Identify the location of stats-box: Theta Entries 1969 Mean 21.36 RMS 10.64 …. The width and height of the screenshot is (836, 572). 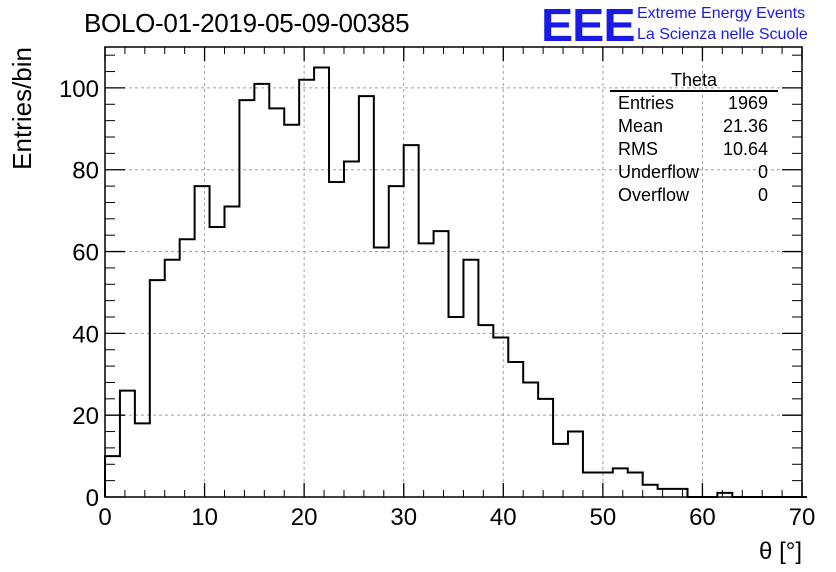
(694, 138).